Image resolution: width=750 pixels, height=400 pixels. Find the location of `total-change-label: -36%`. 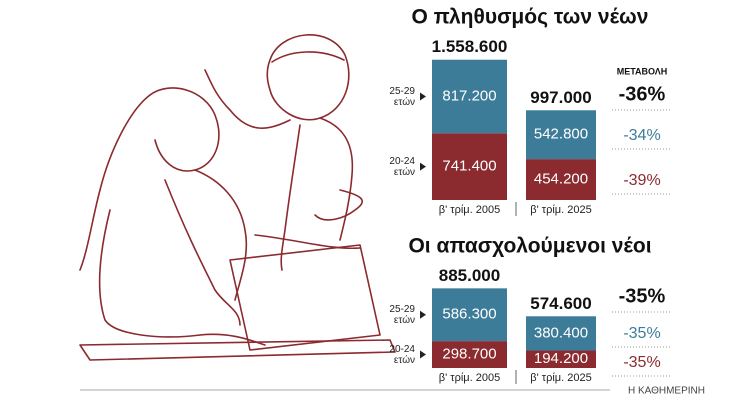

total-change-label: -36% is located at coordinates (642, 94).